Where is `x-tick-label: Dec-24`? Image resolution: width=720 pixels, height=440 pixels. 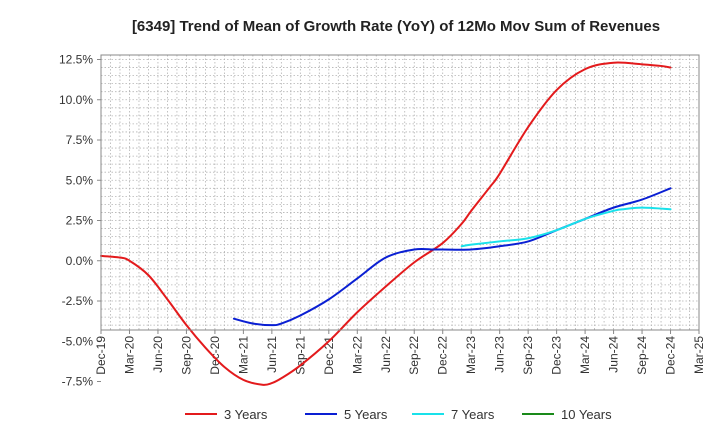 x-tick-label: Dec-24 is located at coordinates (671, 355).